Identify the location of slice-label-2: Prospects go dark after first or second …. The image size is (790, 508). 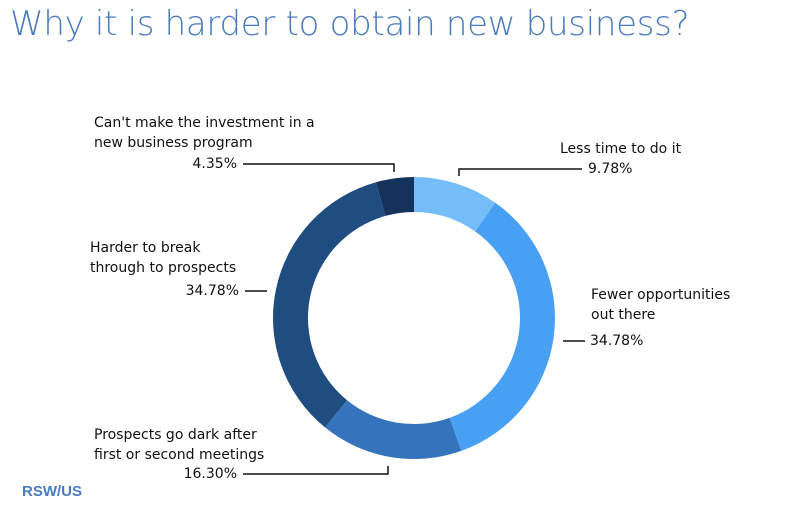
(179, 445).